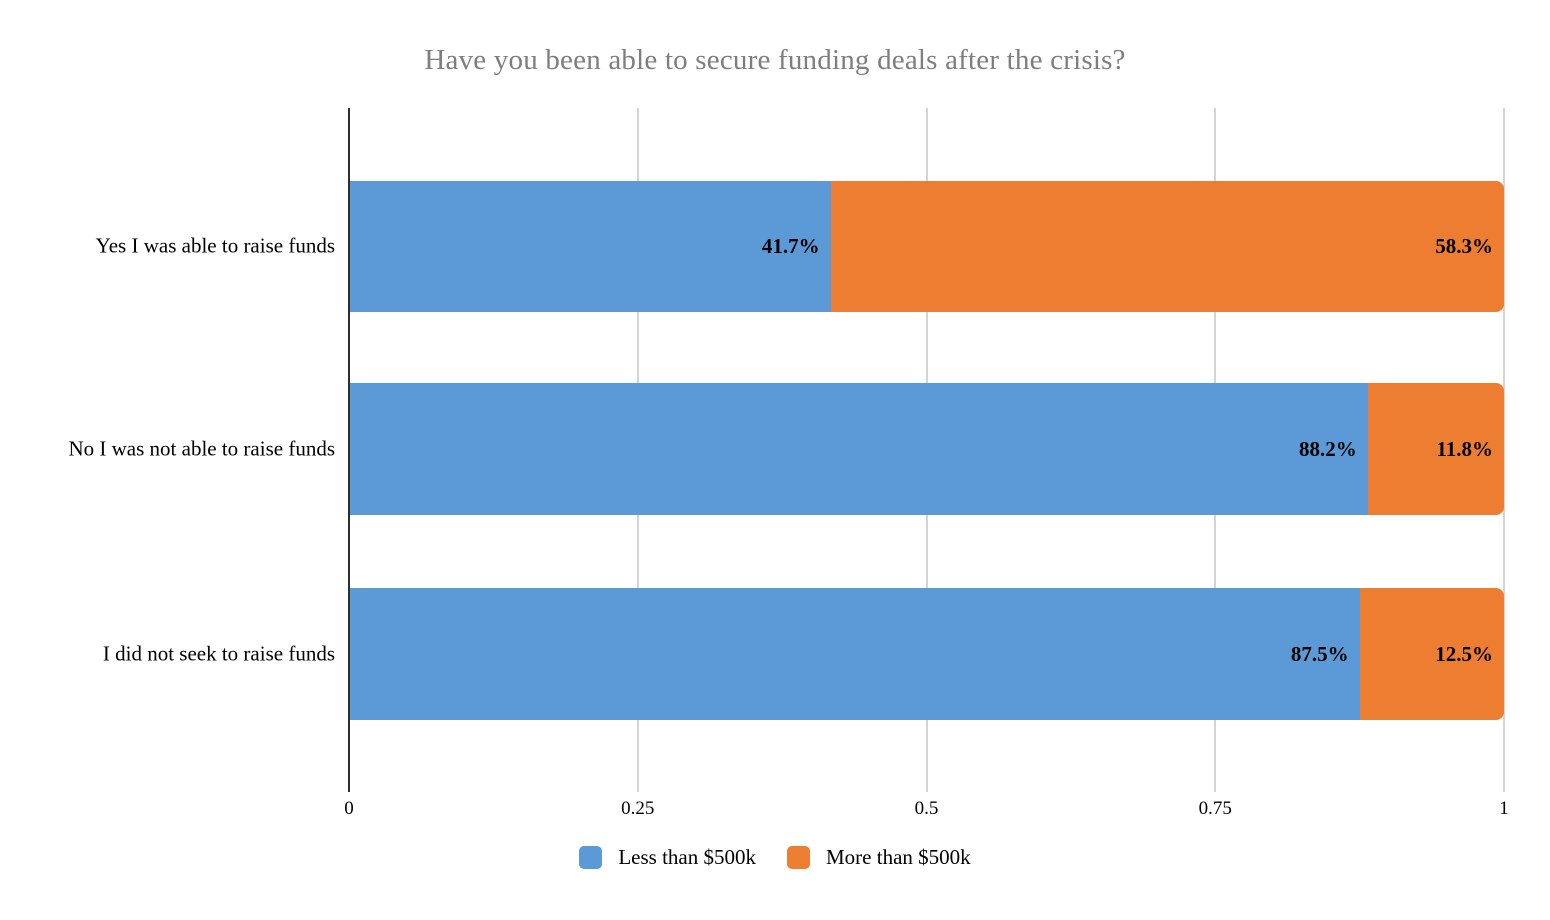 Image resolution: width=1550 pixels, height=920 pixels. What do you see at coordinates (1167, 246) in the screenshot?
I see `bar-segment-more-than-500k: 58.3%` at bounding box center [1167, 246].